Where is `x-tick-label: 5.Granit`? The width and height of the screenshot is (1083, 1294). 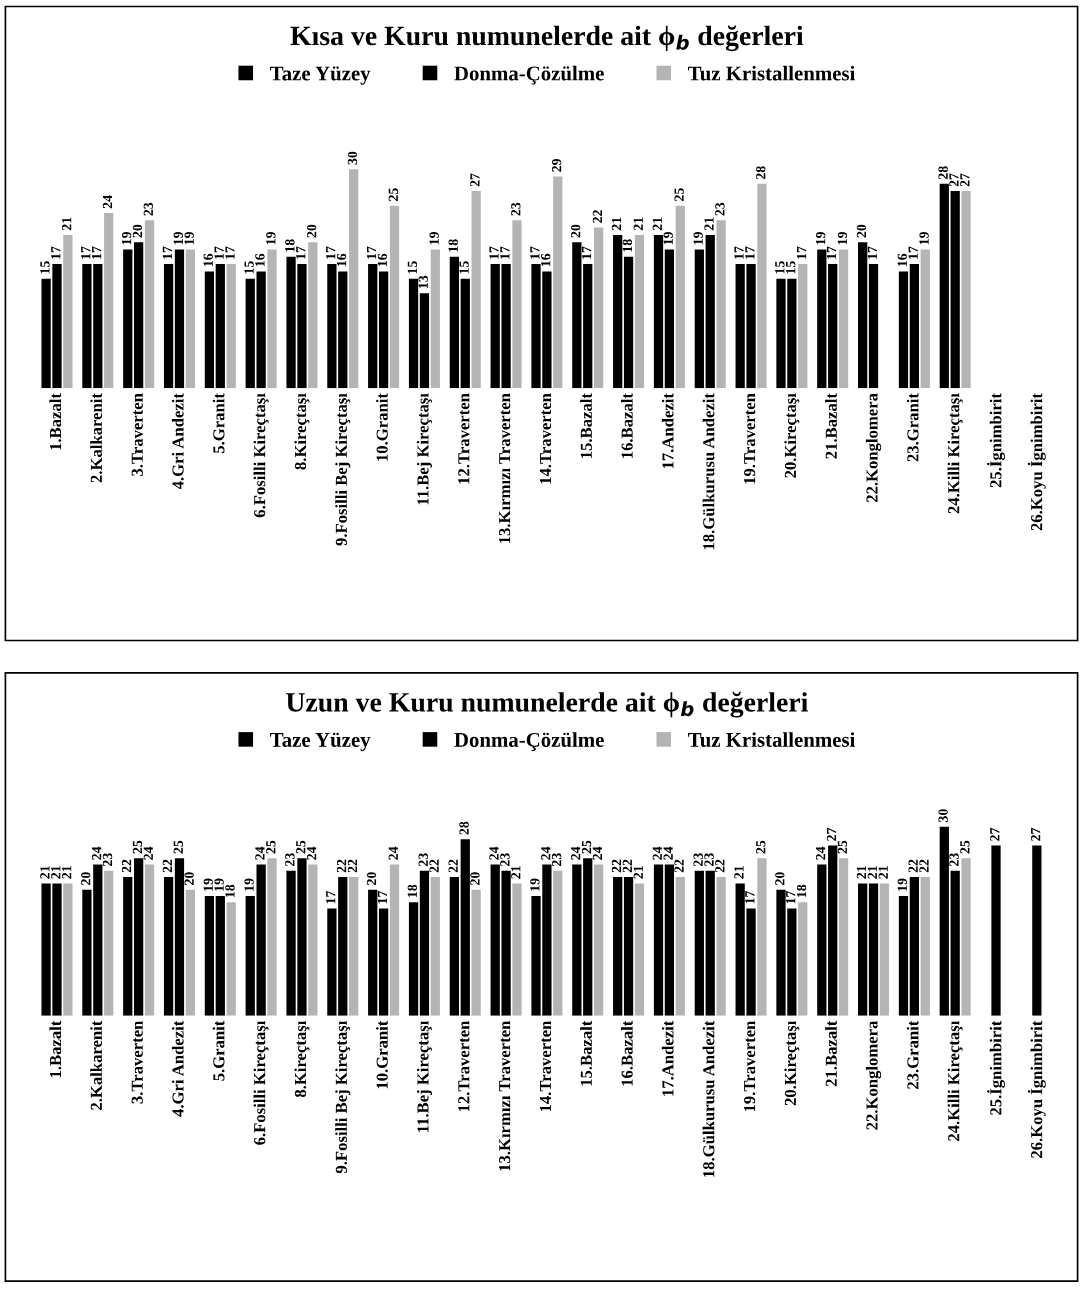
x-tick-label: 5.Granit is located at coordinates (218, 1050).